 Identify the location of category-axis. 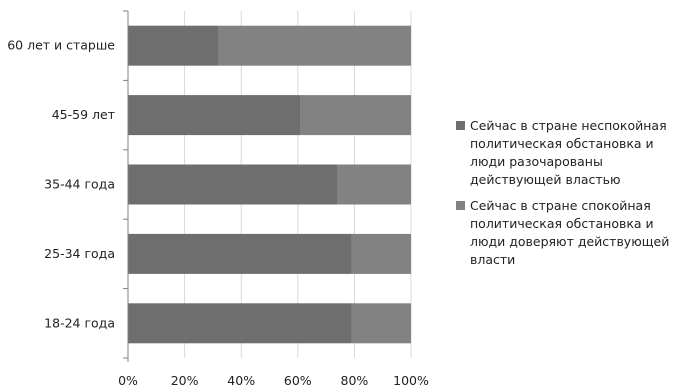
(126, 186).